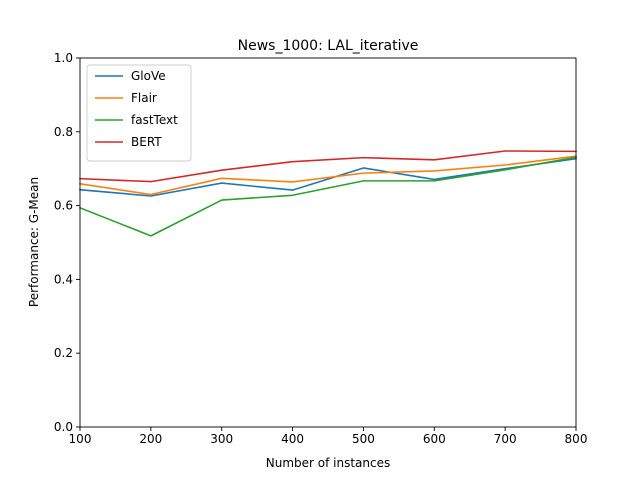 The image size is (640, 484). What do you see at coordinates (221, 439) in the screenshot?
I see `x-tick-label: 300` at bounding box center [221, 439].